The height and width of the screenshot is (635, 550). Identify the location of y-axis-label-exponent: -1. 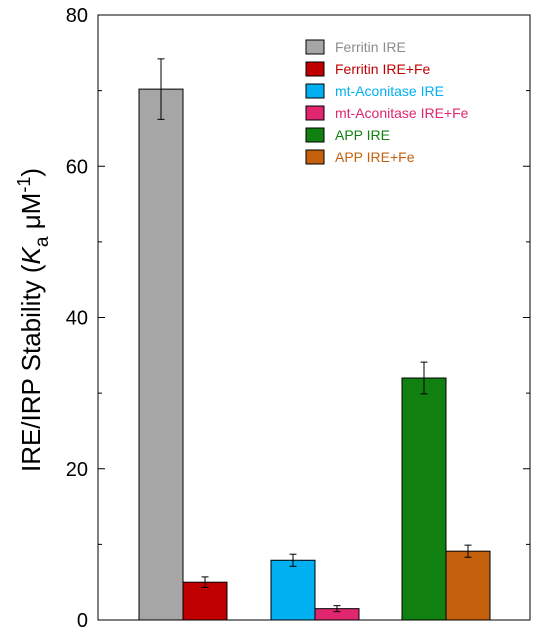
(24, 185).